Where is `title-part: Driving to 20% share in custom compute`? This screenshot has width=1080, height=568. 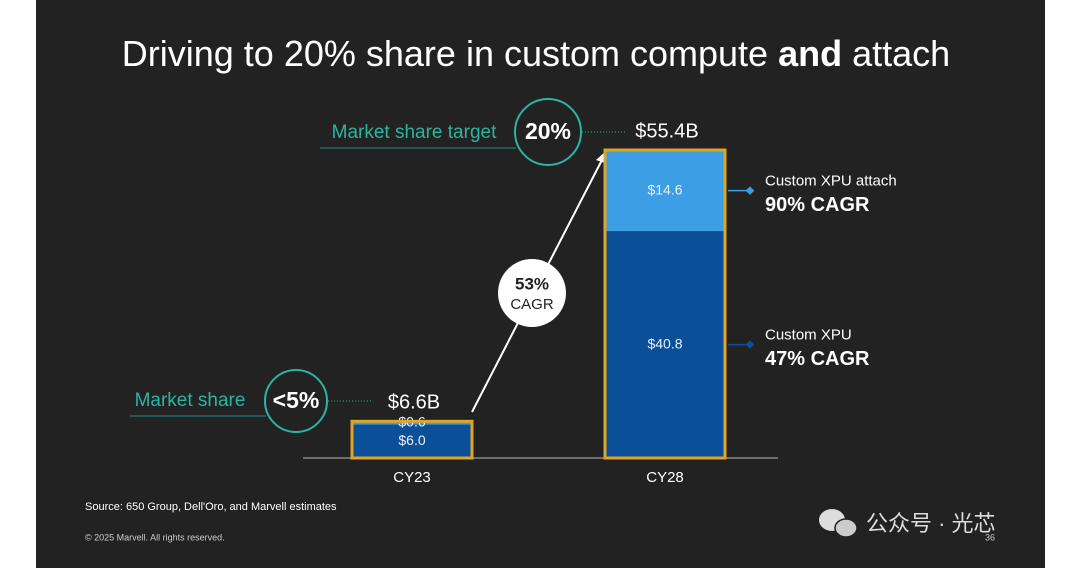 title-part: Driving to 20% share in custom compute is located at coordinates (445, 53).